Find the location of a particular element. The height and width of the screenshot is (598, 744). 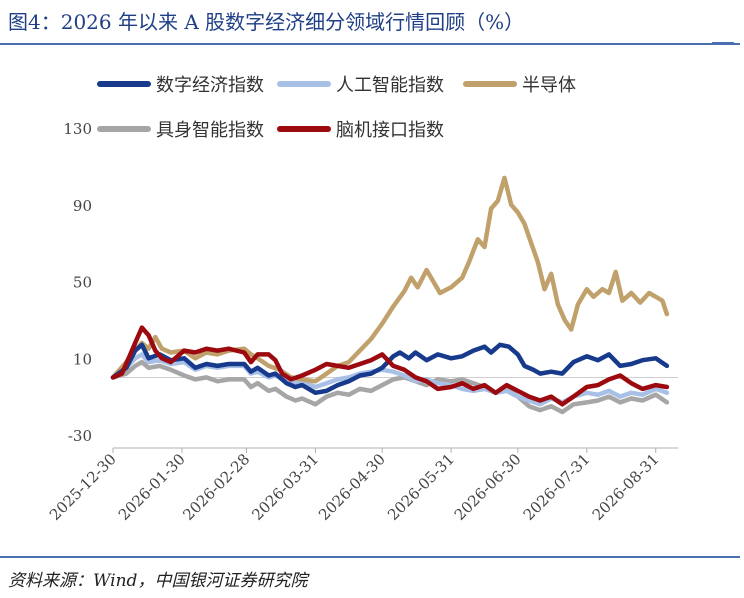

title-divider is located at coordinates (370, 44).